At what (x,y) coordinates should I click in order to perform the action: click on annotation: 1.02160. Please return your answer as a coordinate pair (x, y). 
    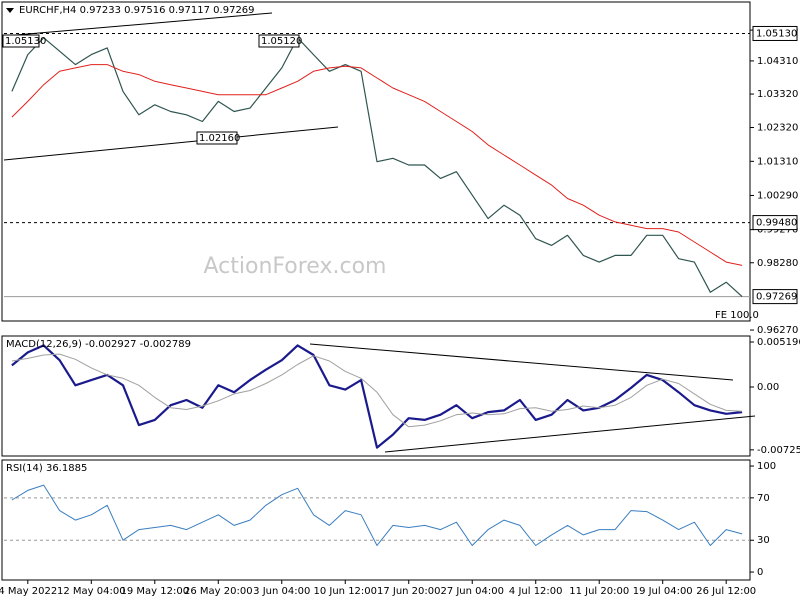
    Looking at the image, I should click on (219, 138).